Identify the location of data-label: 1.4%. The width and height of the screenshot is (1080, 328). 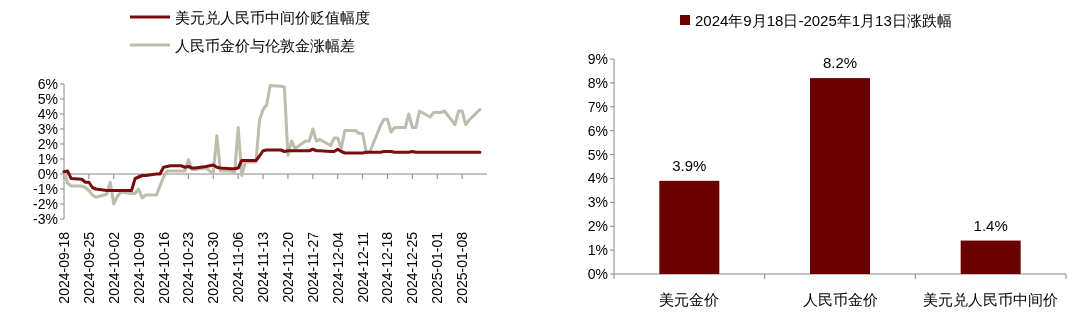
(990, 225).